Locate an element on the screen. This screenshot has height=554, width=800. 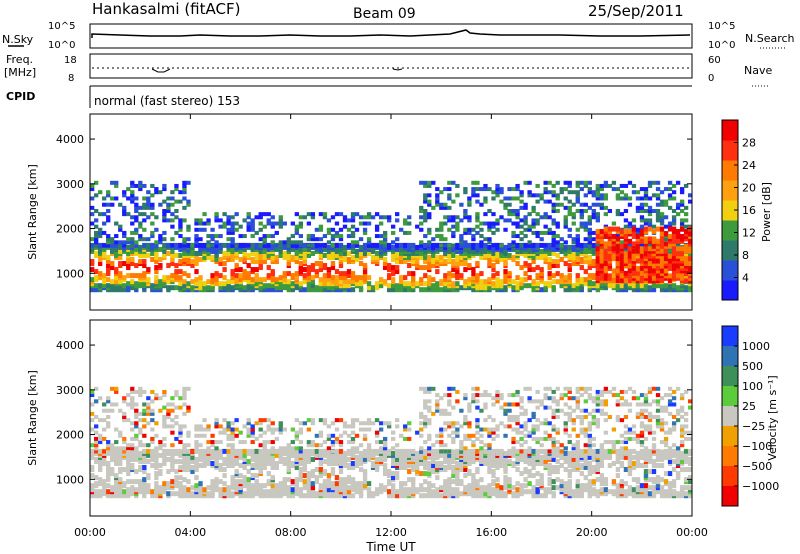
colorbar-tick-label: 28 is located at coordinates (749, 143).